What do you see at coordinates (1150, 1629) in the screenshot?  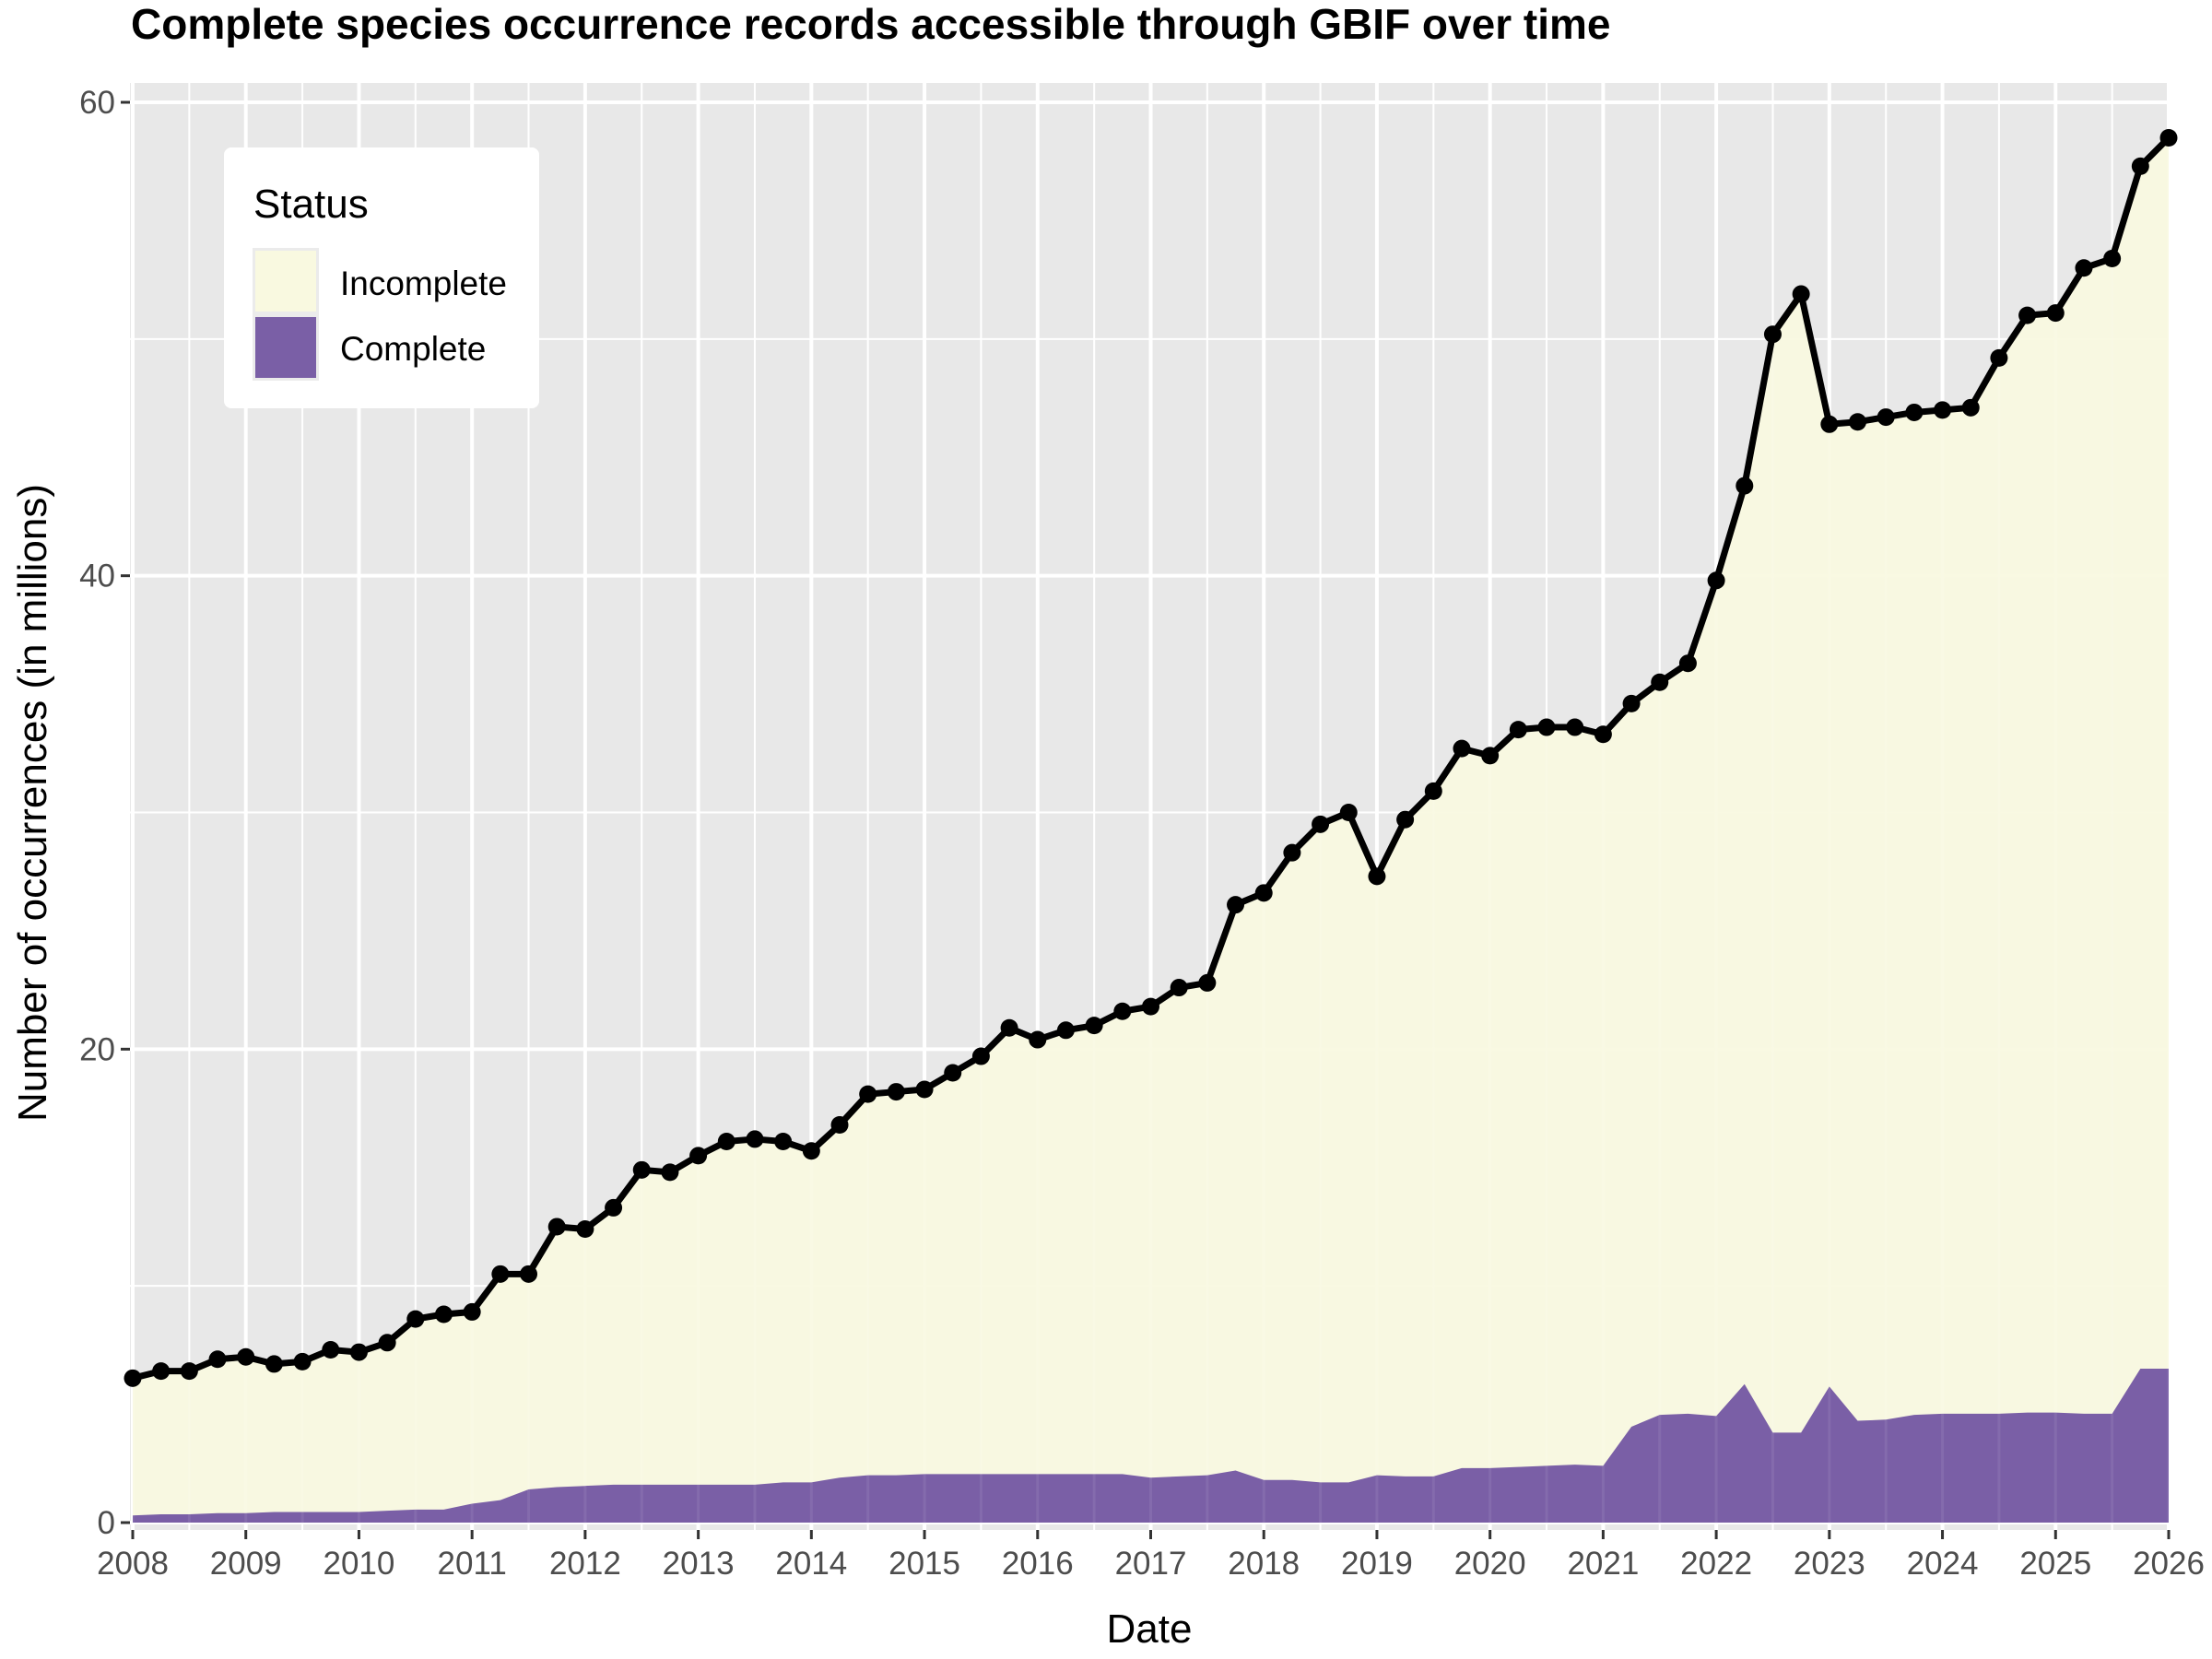 I see `x-axis-title: Date` at bounding box center [1150, 1629].